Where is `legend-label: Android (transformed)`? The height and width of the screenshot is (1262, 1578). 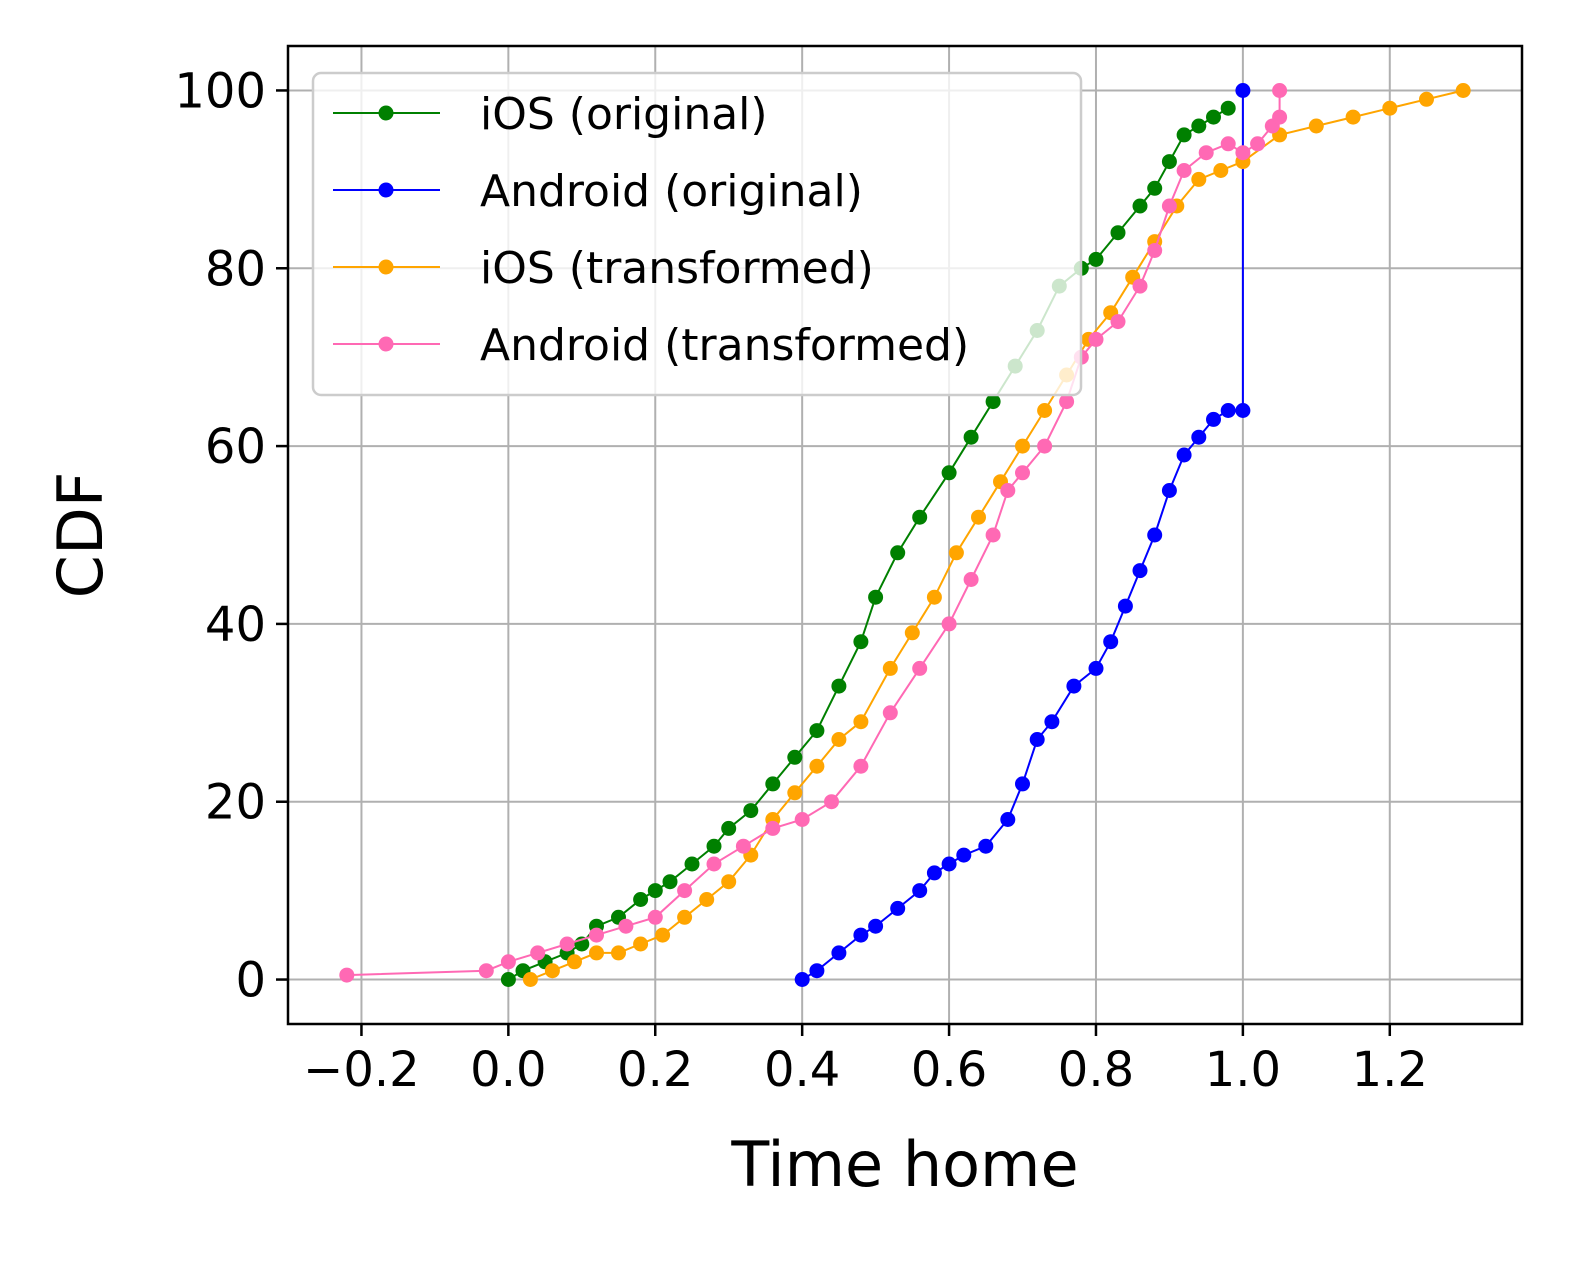
legend-label: Android (transformed) is located at coordinates (724, 345).